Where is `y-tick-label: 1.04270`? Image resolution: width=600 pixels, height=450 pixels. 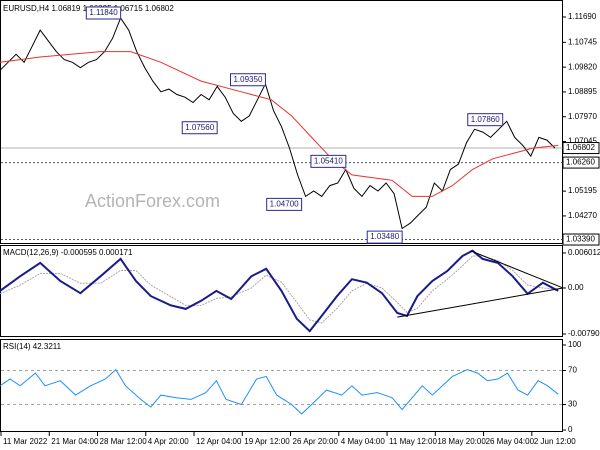
y-tick-label: 1.04270 is located at coordinates (582, 215).